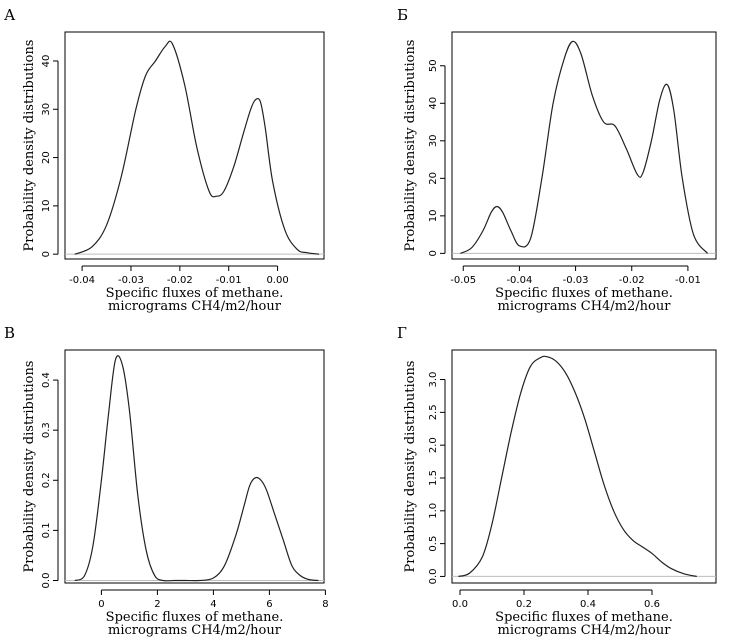  Describe the element at coordinates (10, 15) in the screenshot. I see `panel-label: А` at that location.